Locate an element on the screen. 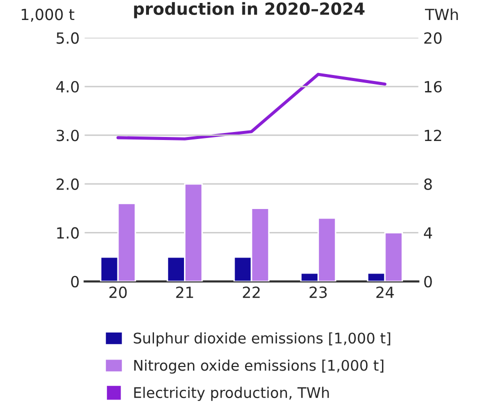 The height and width of the screenshot is (420, 498). legend-label: Nitrogen oxide emissions [1,000 t] is located at coordinates (259, 367).